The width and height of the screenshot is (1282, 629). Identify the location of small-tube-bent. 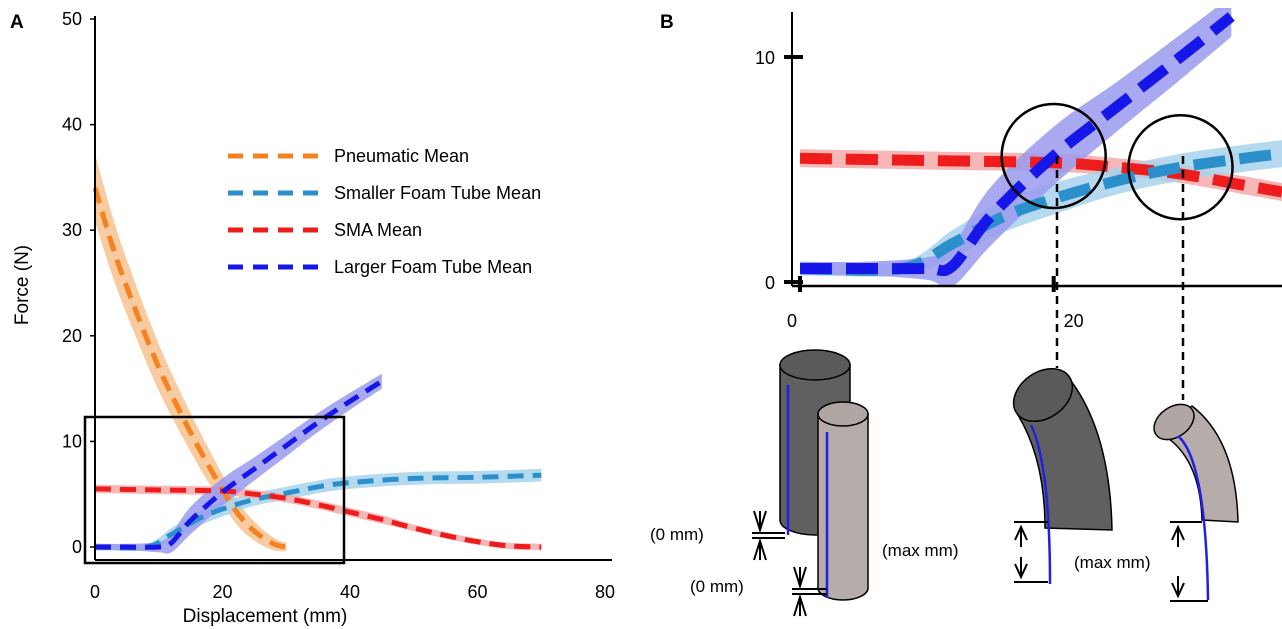
(1196, 502).